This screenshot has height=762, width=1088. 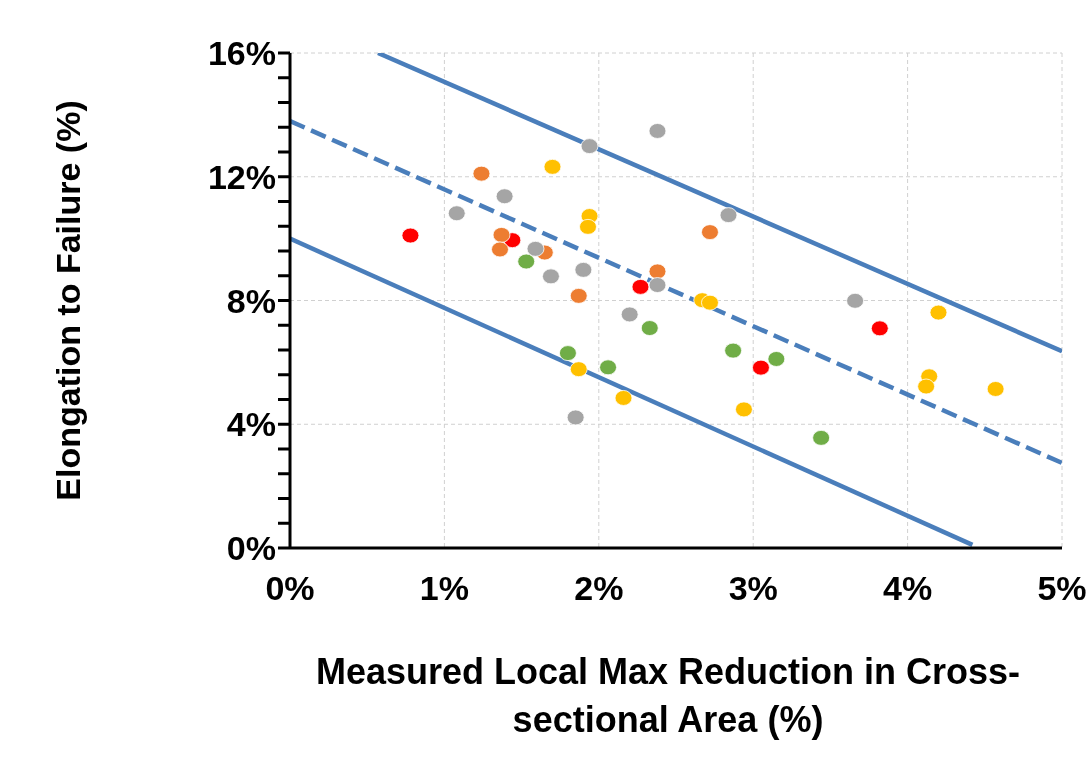 I want to click on x-tick-label: 5%, so click(x=1062, y=588).